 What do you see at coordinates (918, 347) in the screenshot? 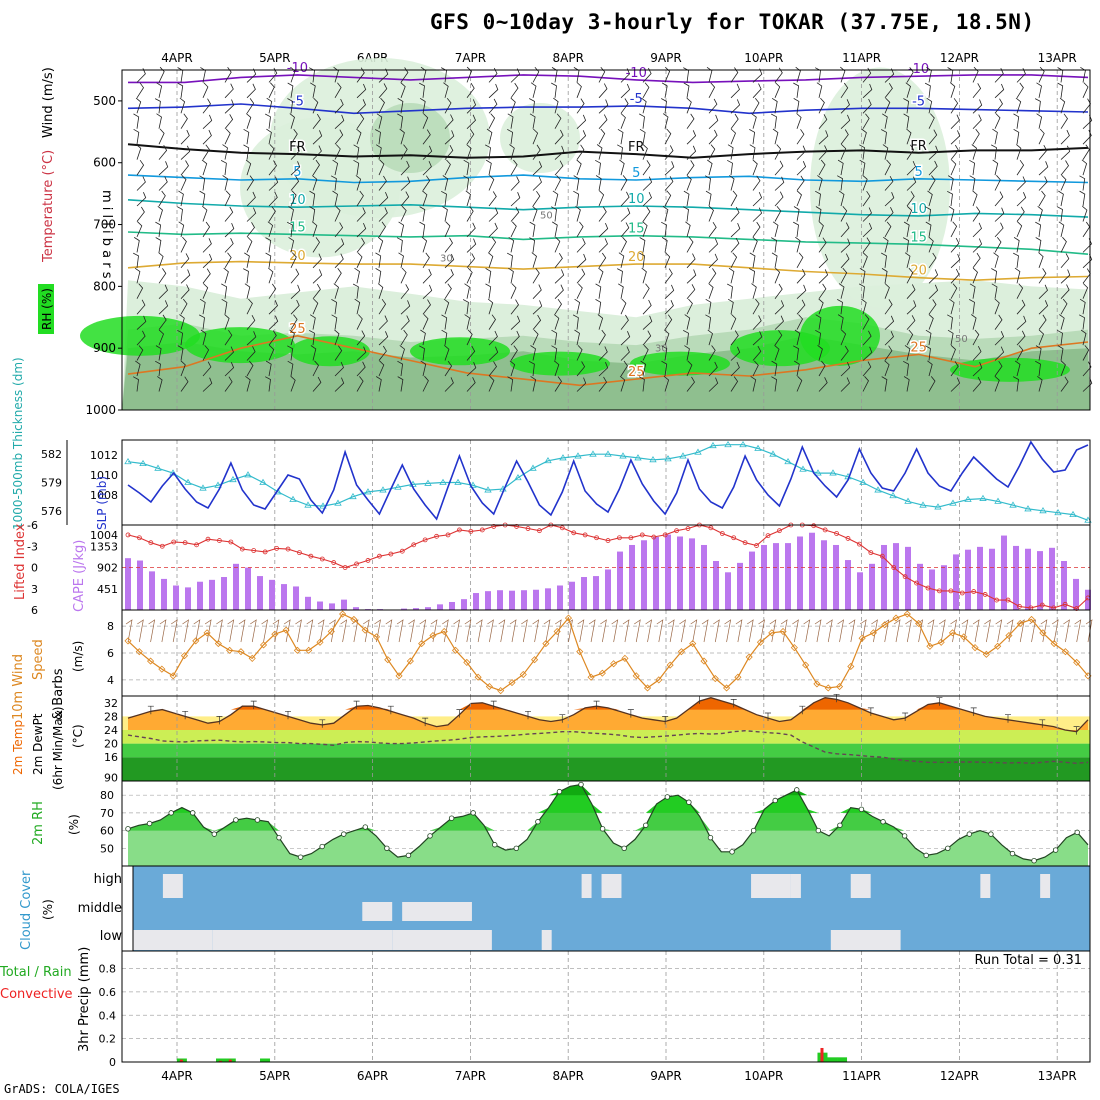
I see `temperature-contour-label: 25` at bounding box center [918, 347].